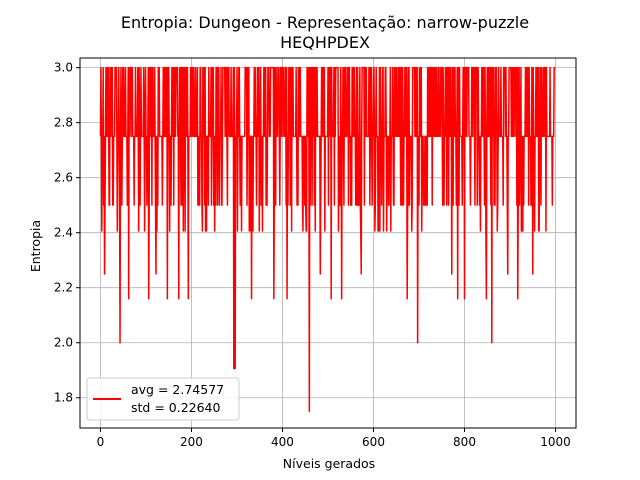  What do you see at coordinates (282, 442) in the screenshot?
I see `x-tick-label: 400` at bounding box center [282, 442].